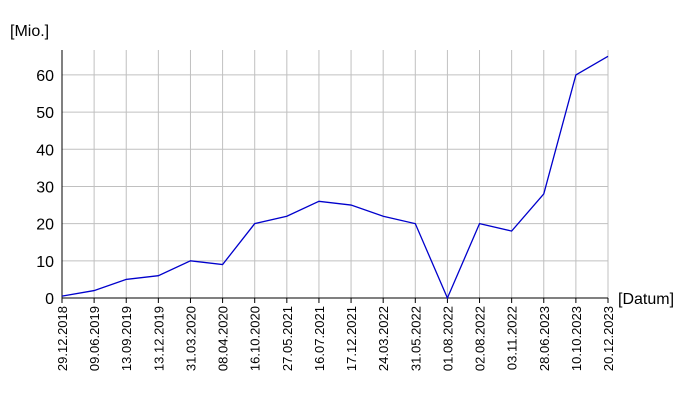 The height and width of the screenshot is (400, 700). I want to click on x-tick-label: 03.11.2022, so click(512, 338).